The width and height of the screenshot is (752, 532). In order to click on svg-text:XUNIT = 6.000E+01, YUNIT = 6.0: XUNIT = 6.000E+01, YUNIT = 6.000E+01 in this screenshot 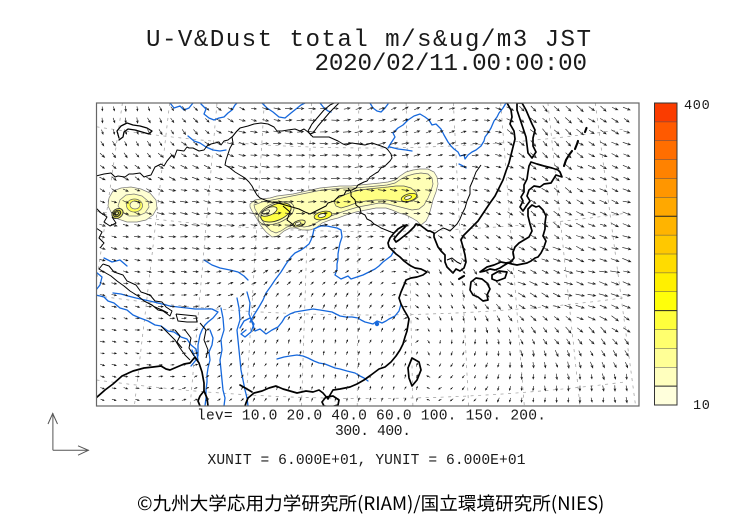, I will do `click(367, 461)`.